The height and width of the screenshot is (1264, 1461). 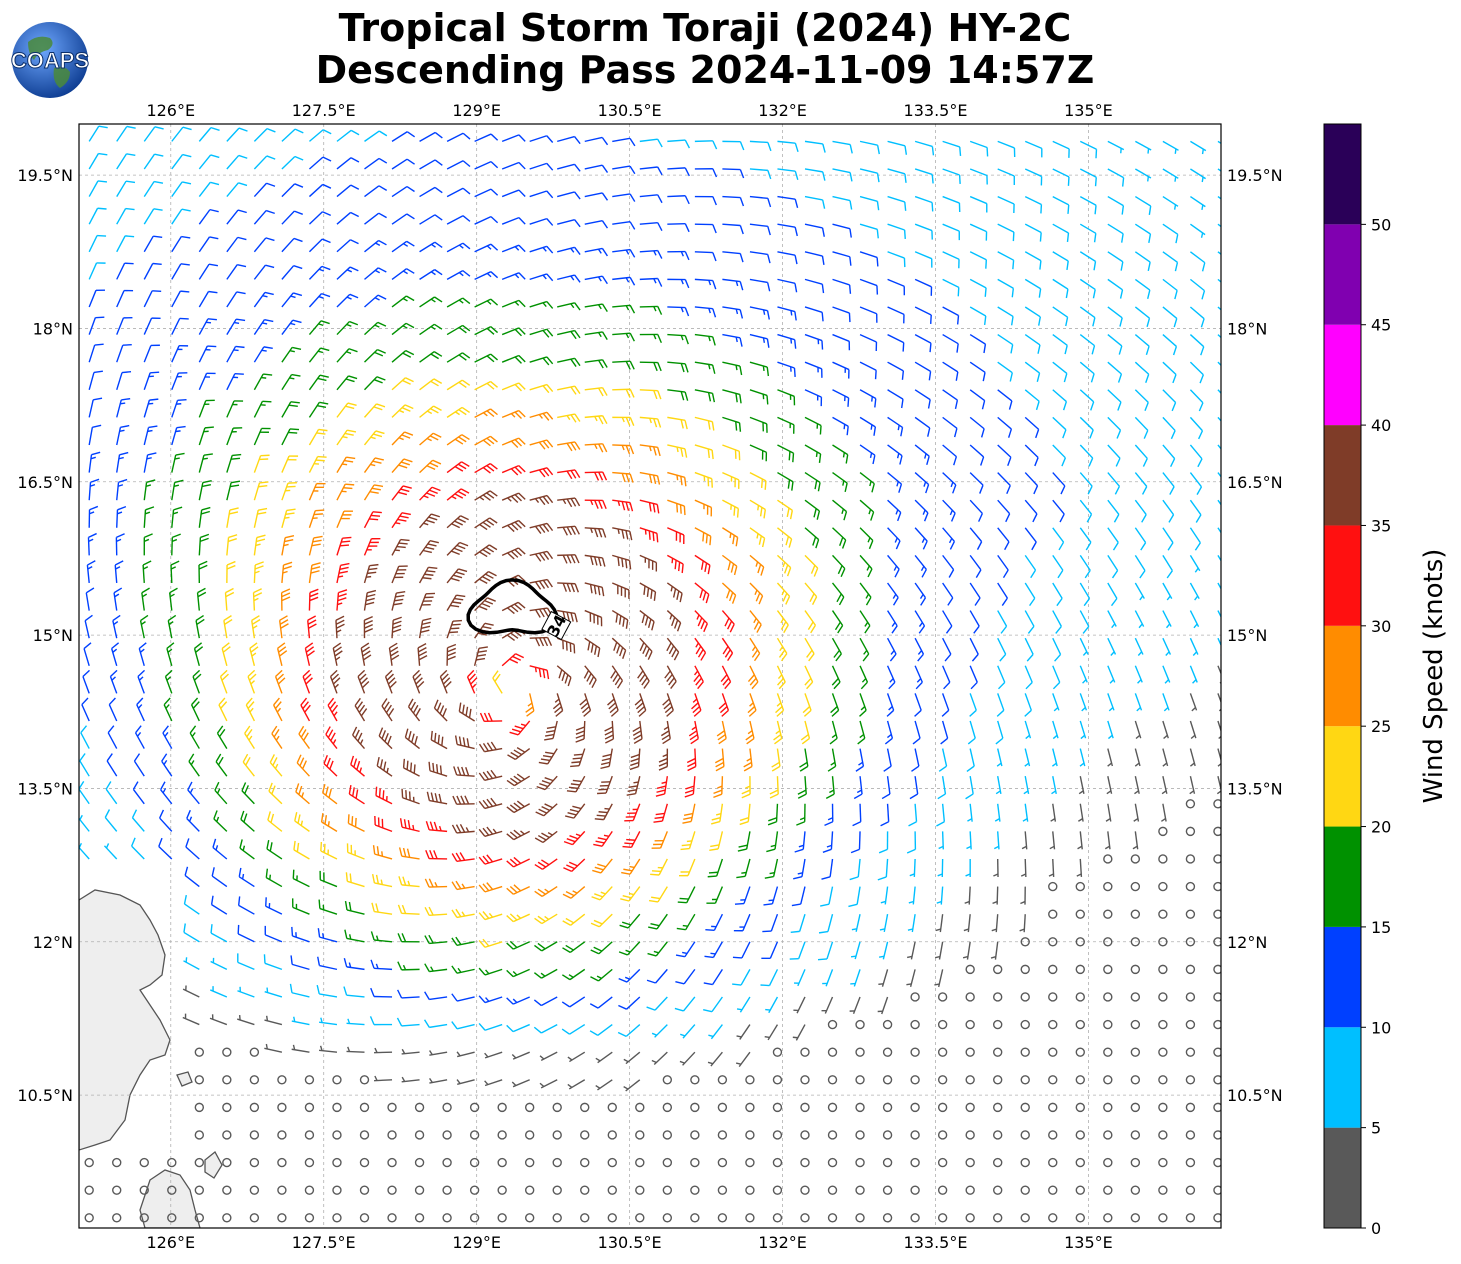 I want to click on lon-tick-top: 132°E, so click(x=782, y=110).